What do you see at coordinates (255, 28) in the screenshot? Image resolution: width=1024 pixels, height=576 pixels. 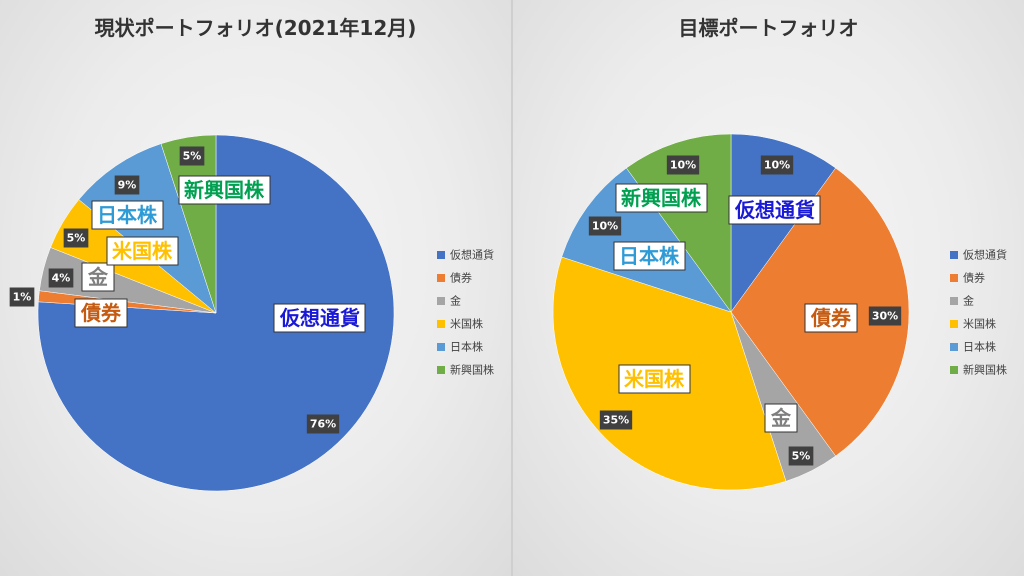 I see `current-chart-title: 現状ポートフォリオ(2021年12月)` at bounding box center [255, 28].